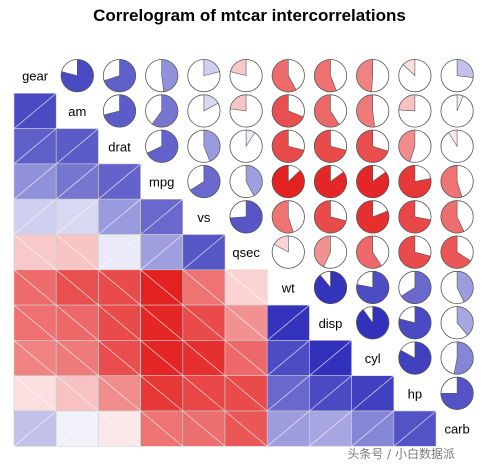 This screenshot has height=470, width=499. What do you see at coordinates (330, 428) in the screenshot?
I see `shade-stripe-carb-disp` at bounding box center [330, 428].